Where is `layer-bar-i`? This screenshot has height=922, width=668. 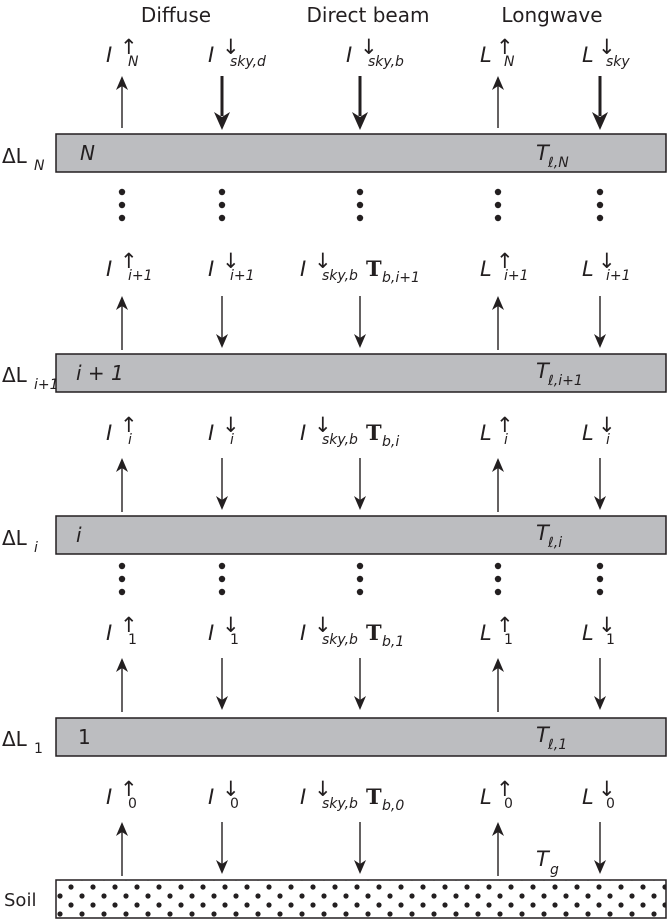 layer-bar-i is located at coordinates (361, 535).